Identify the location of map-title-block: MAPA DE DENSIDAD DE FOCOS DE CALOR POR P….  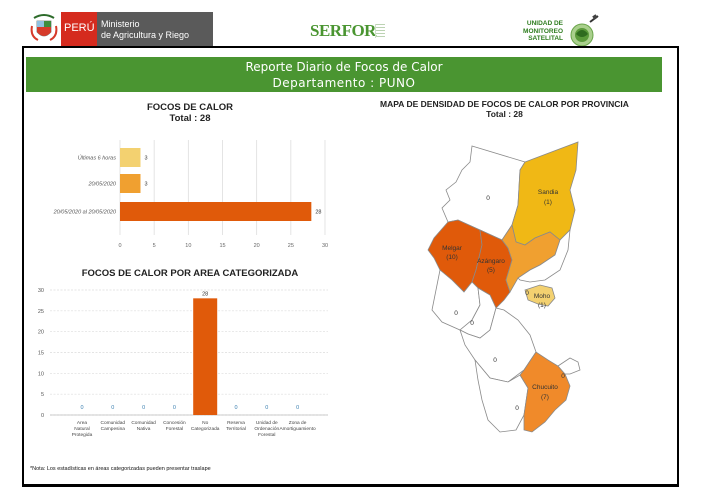
(504, 109).